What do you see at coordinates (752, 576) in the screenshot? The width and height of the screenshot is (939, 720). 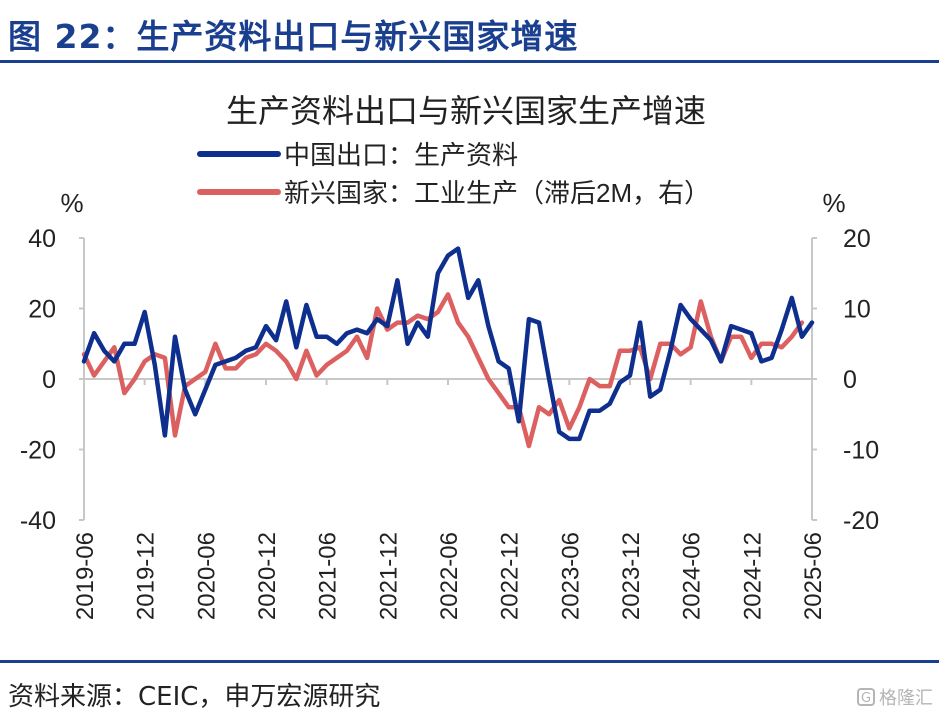 I see `x-tick-label: 2024-12` at bounding box center [752, 576].